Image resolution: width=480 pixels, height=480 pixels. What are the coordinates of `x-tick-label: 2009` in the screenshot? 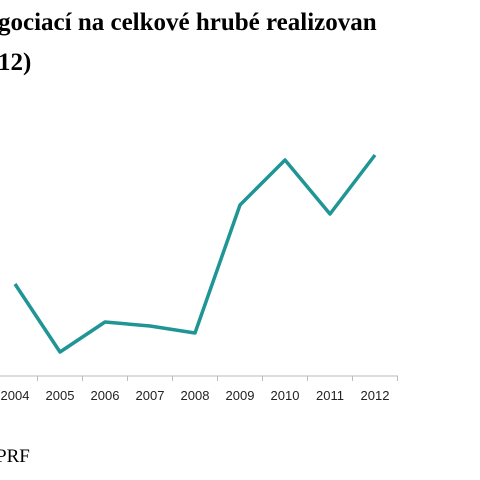 It's located at (240, 395).